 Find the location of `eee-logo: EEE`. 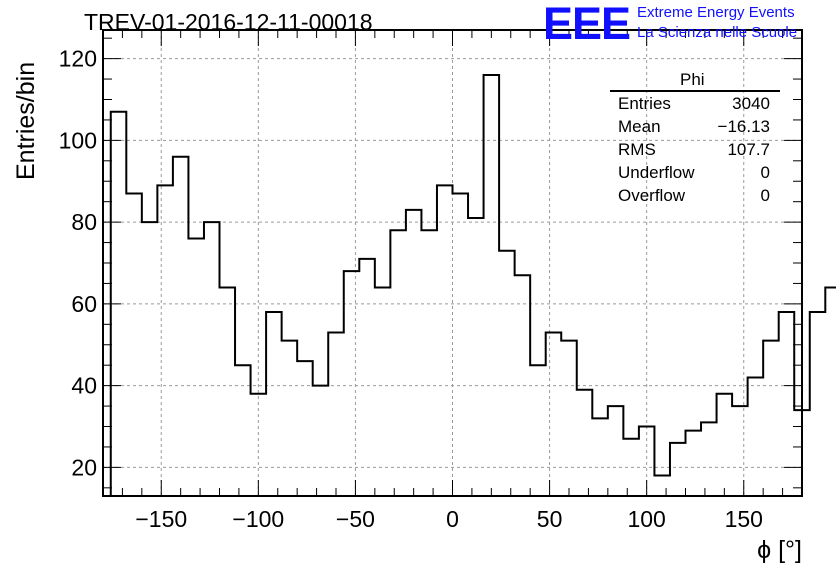

eee-logo: EEE is located at coordinates (587, 24).